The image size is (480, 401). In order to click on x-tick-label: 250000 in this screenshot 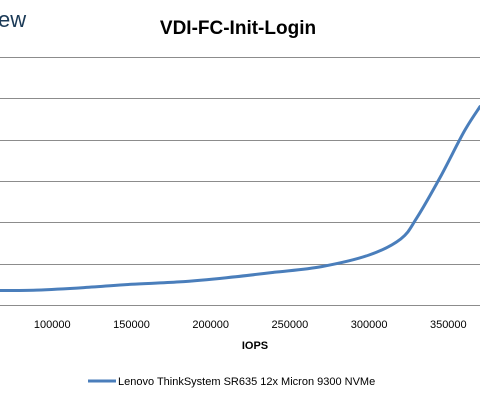, I will do `click(290, 325)`.